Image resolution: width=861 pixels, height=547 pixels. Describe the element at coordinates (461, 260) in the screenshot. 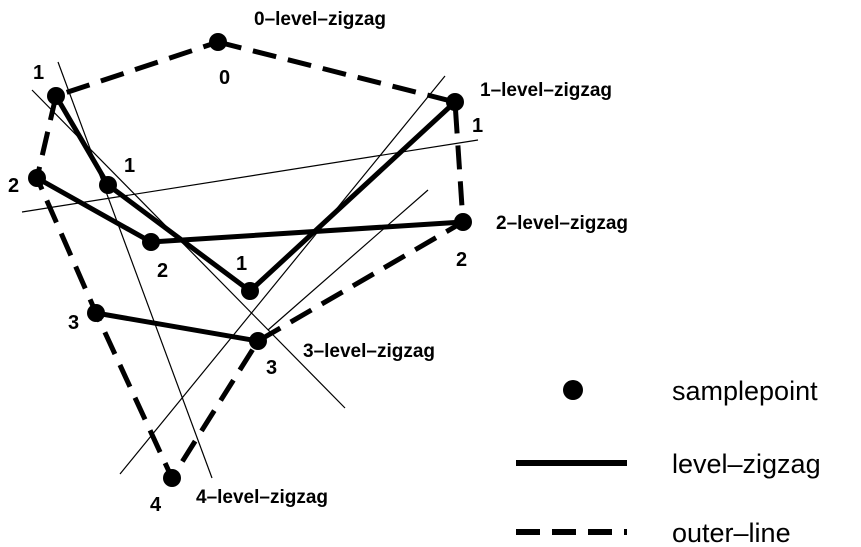

I see `point-label-2c: 2` at that location.